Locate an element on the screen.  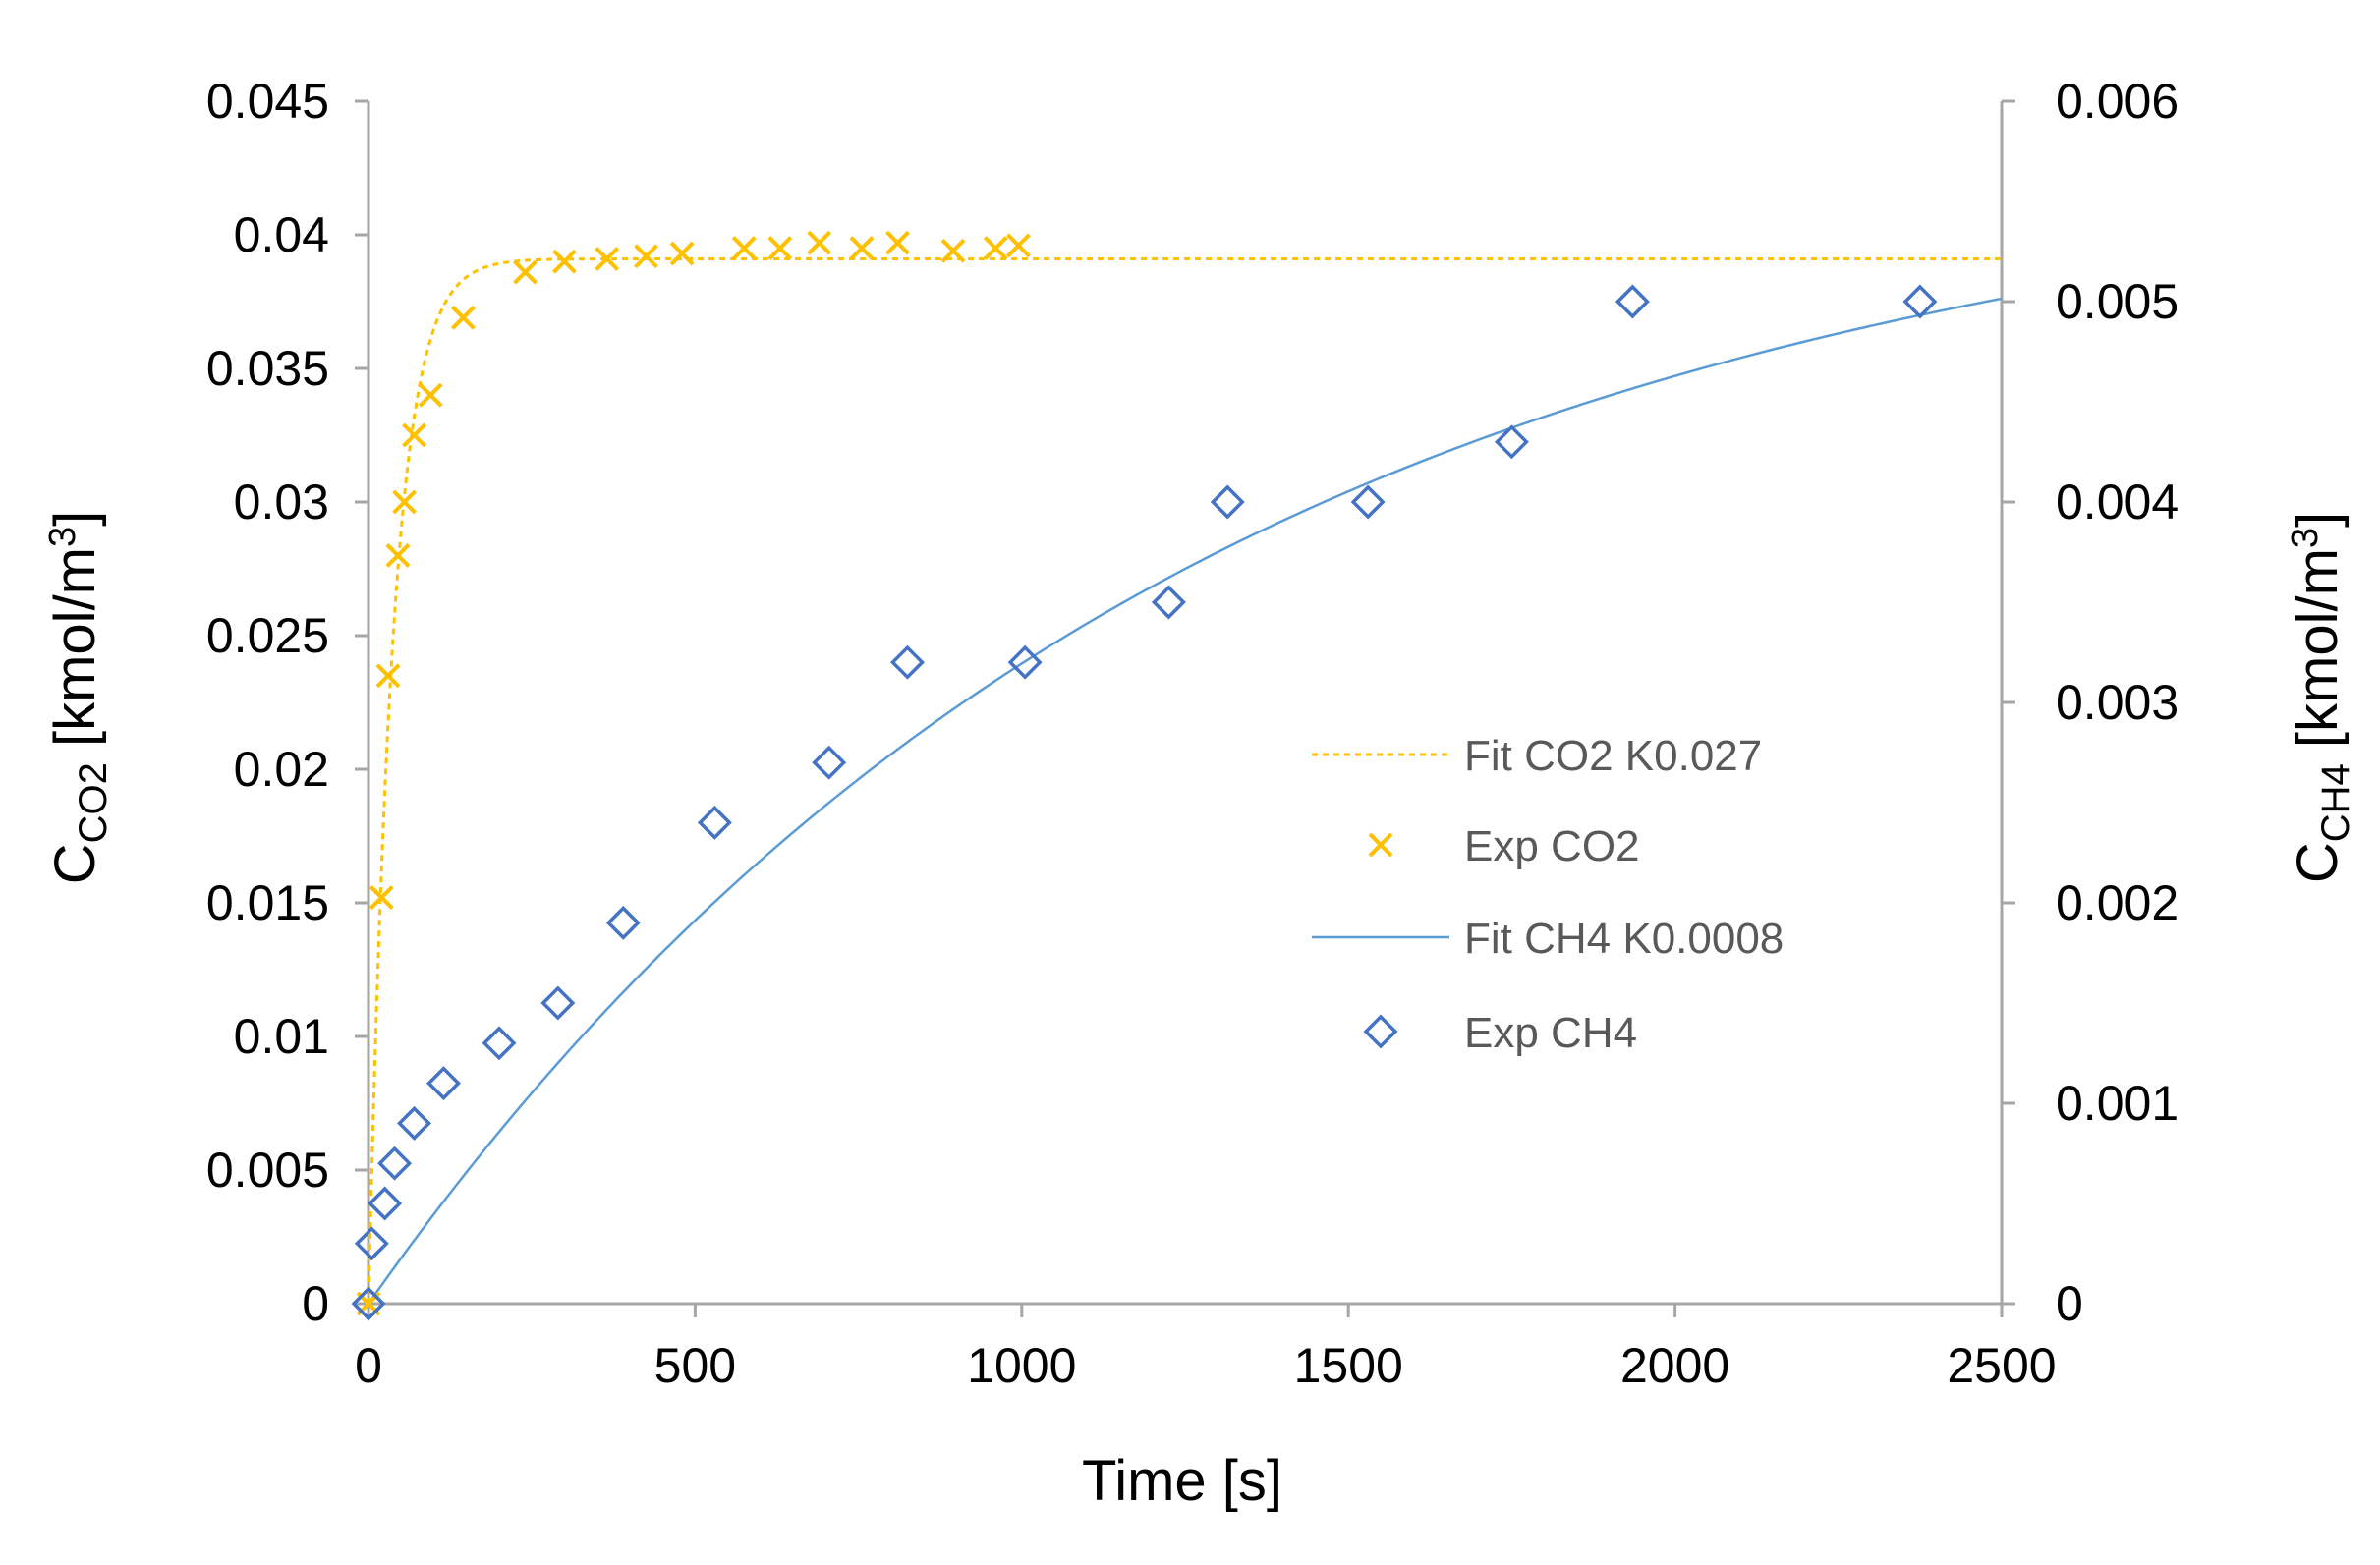
y-tick-label-right: 0 is located at coordinates (2069, 1303).